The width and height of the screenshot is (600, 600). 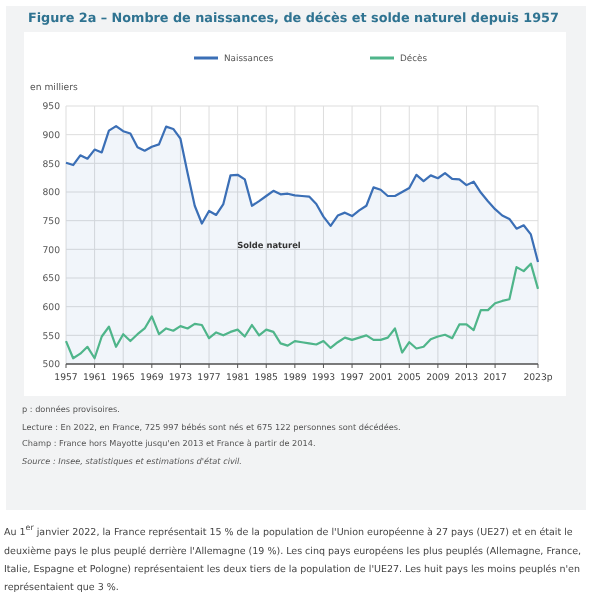 What do you see at coordinates (302, 311) in the screenshot?
I see `line-series` at bounding box center [302, 311].